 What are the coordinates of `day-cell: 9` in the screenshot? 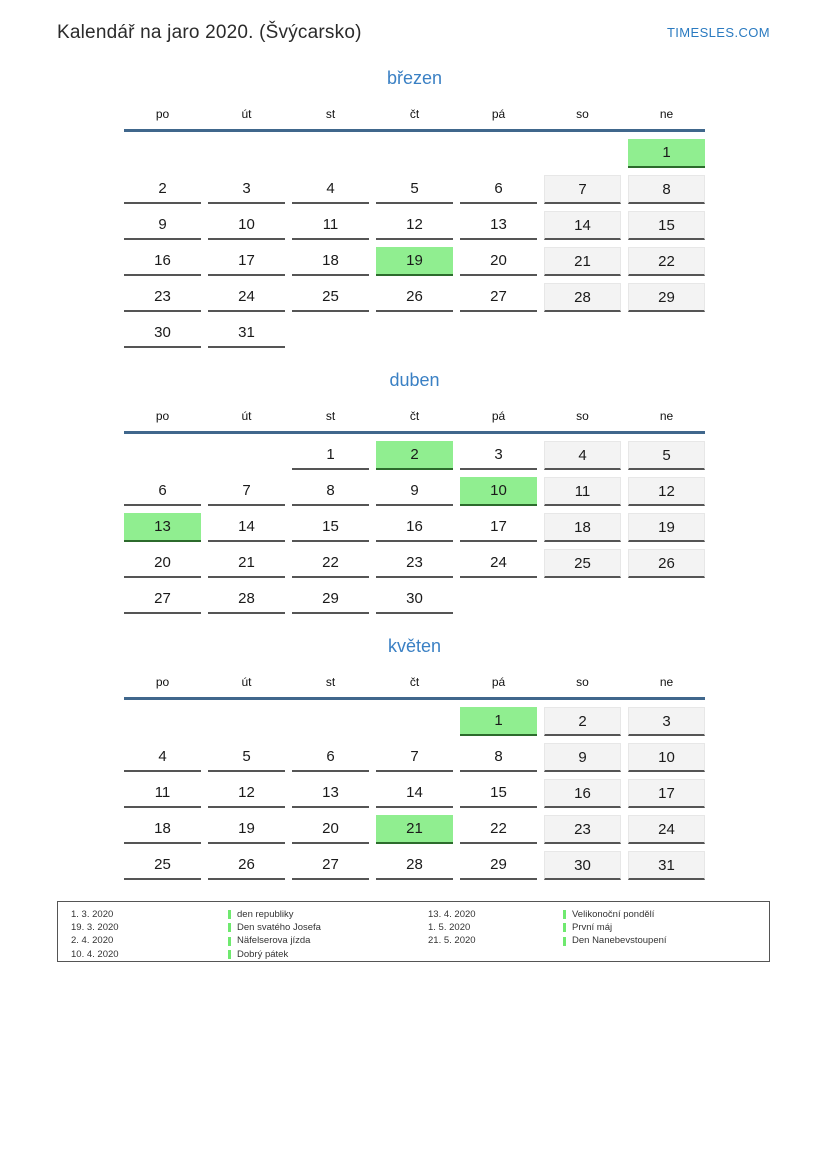 It's located at (162, 225).